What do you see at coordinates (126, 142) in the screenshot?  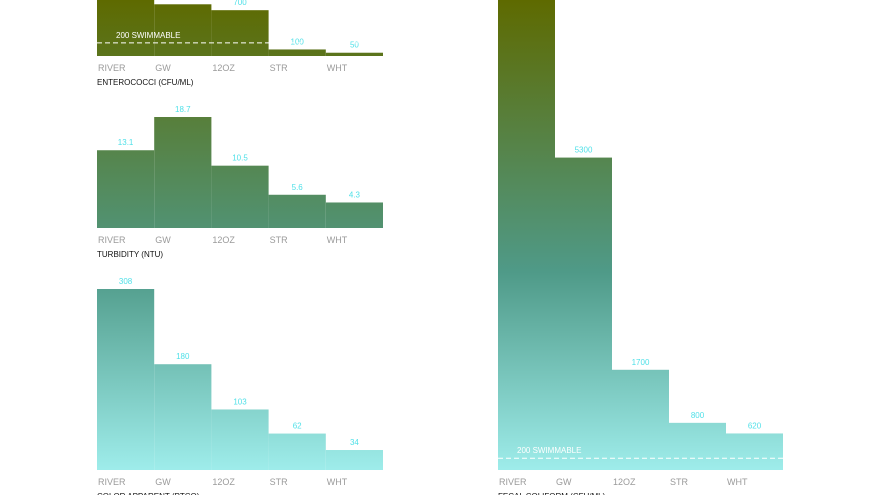 I see `value-label: 13.1` at bounding box center [126, 142].